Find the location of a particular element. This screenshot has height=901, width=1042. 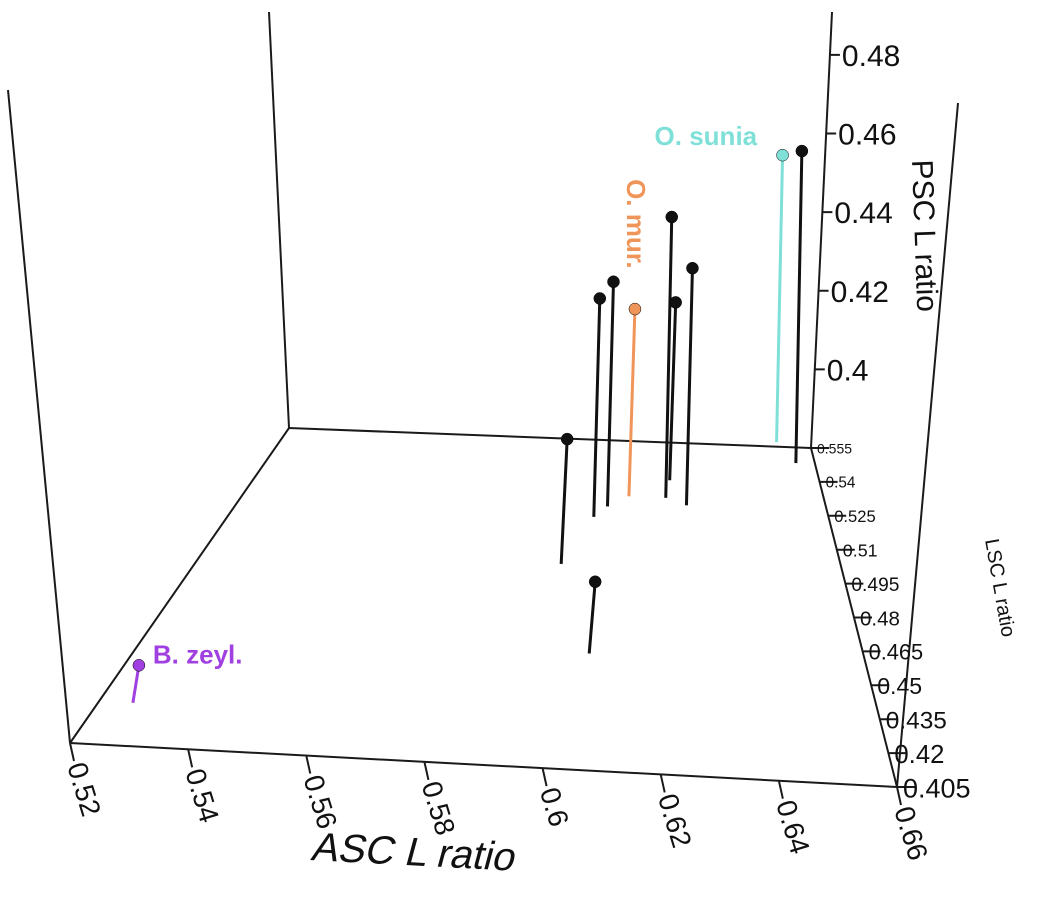

point-4-stem is located at coordinates (564, 501).